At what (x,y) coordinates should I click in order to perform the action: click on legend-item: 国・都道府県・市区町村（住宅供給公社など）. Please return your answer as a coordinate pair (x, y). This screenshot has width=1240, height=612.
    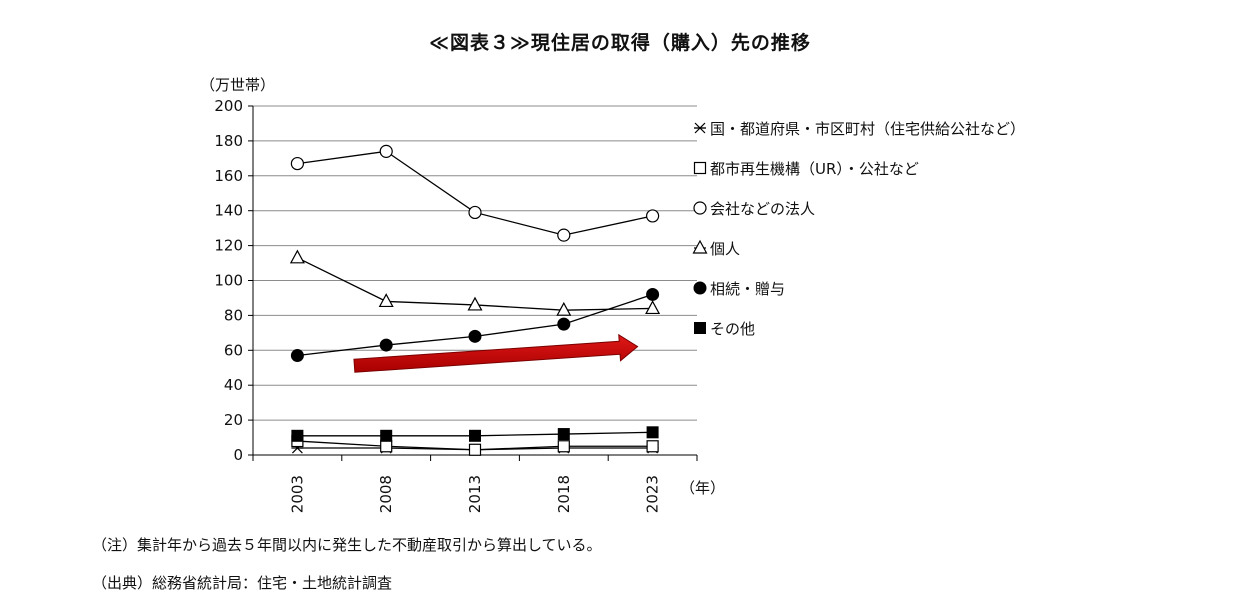
    Looking at the image, I should click on (859, 129).